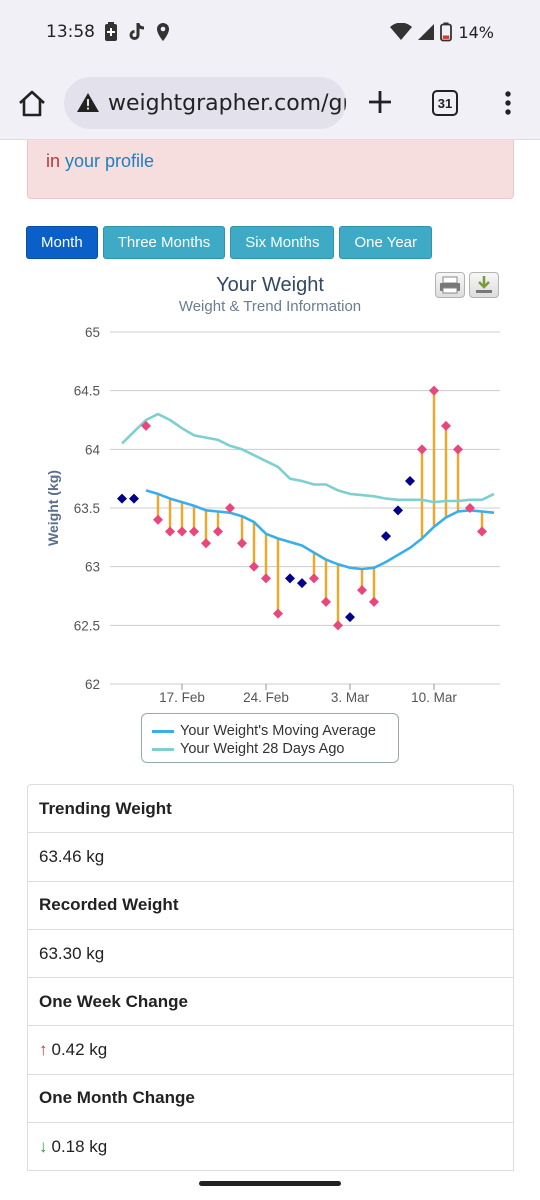 The width and height of the screenshot is (540, 1200). What do you see at coordinates (270, 1183) in the screenshot?
I see `gesture-nav-bar` at bounding box center [270, 1183].